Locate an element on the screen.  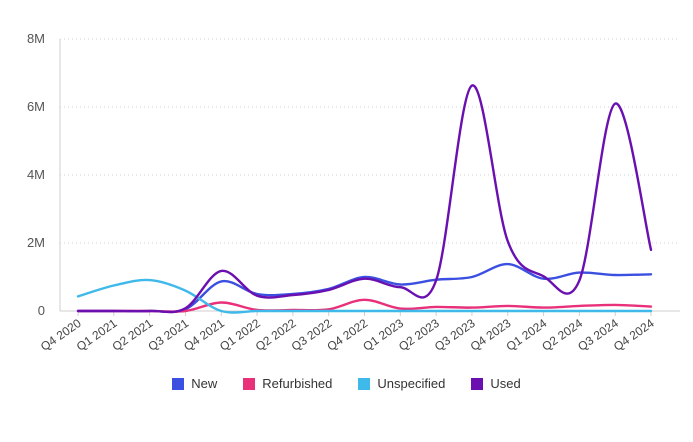
legend-label: Refurbished is located at coordinates (297, 383).